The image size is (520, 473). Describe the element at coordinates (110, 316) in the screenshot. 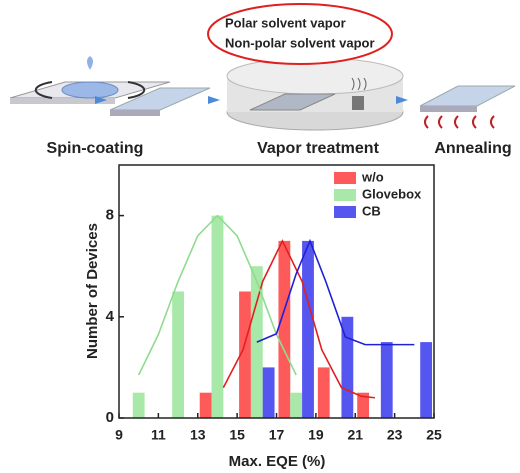

I see `y-tick-label: 4` at that location.